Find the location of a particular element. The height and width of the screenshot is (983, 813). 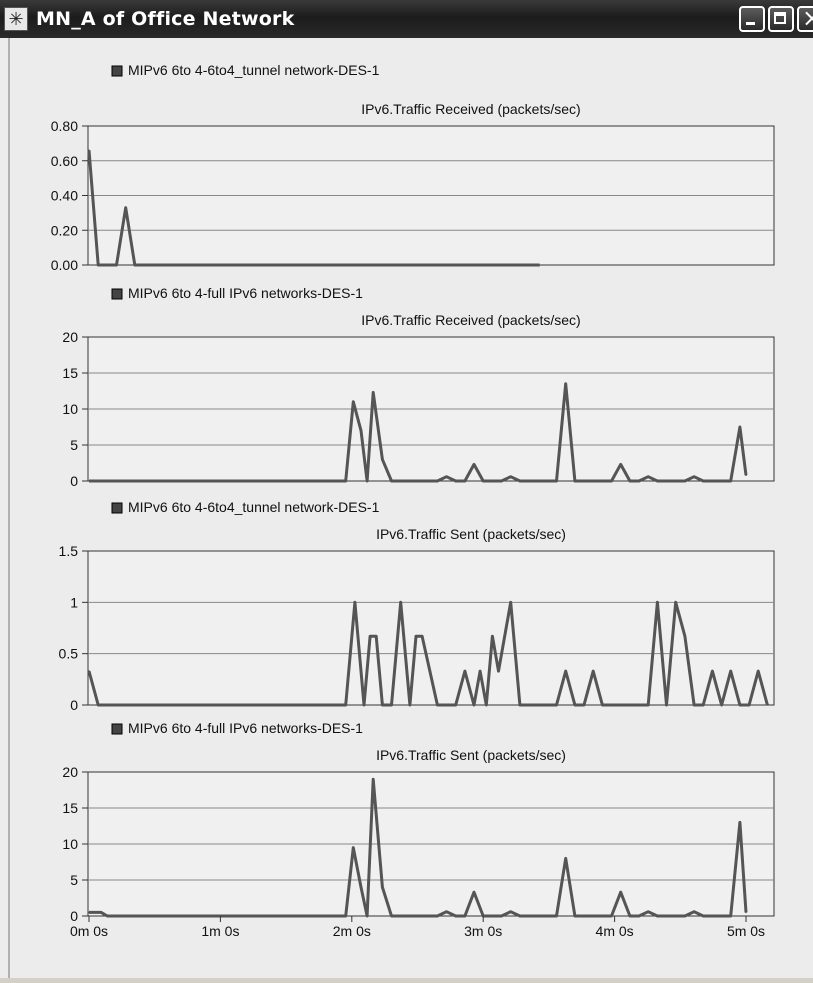

title-bar: ✳ MN_A of Office Network is located at coordinates (406, 19).